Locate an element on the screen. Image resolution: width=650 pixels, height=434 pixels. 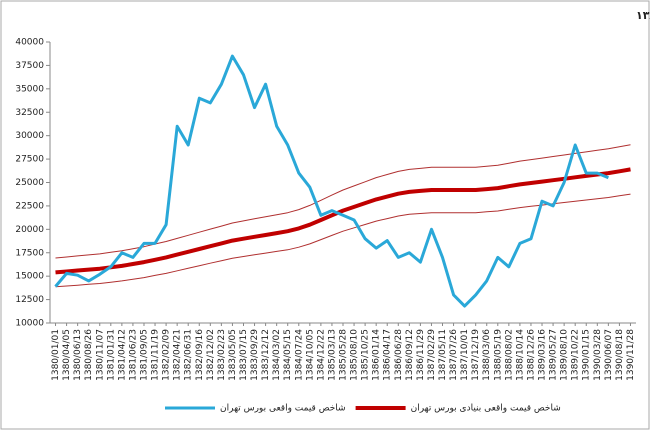
x-tick-label: 1388/08/02 is located at coordinates (509, 355).